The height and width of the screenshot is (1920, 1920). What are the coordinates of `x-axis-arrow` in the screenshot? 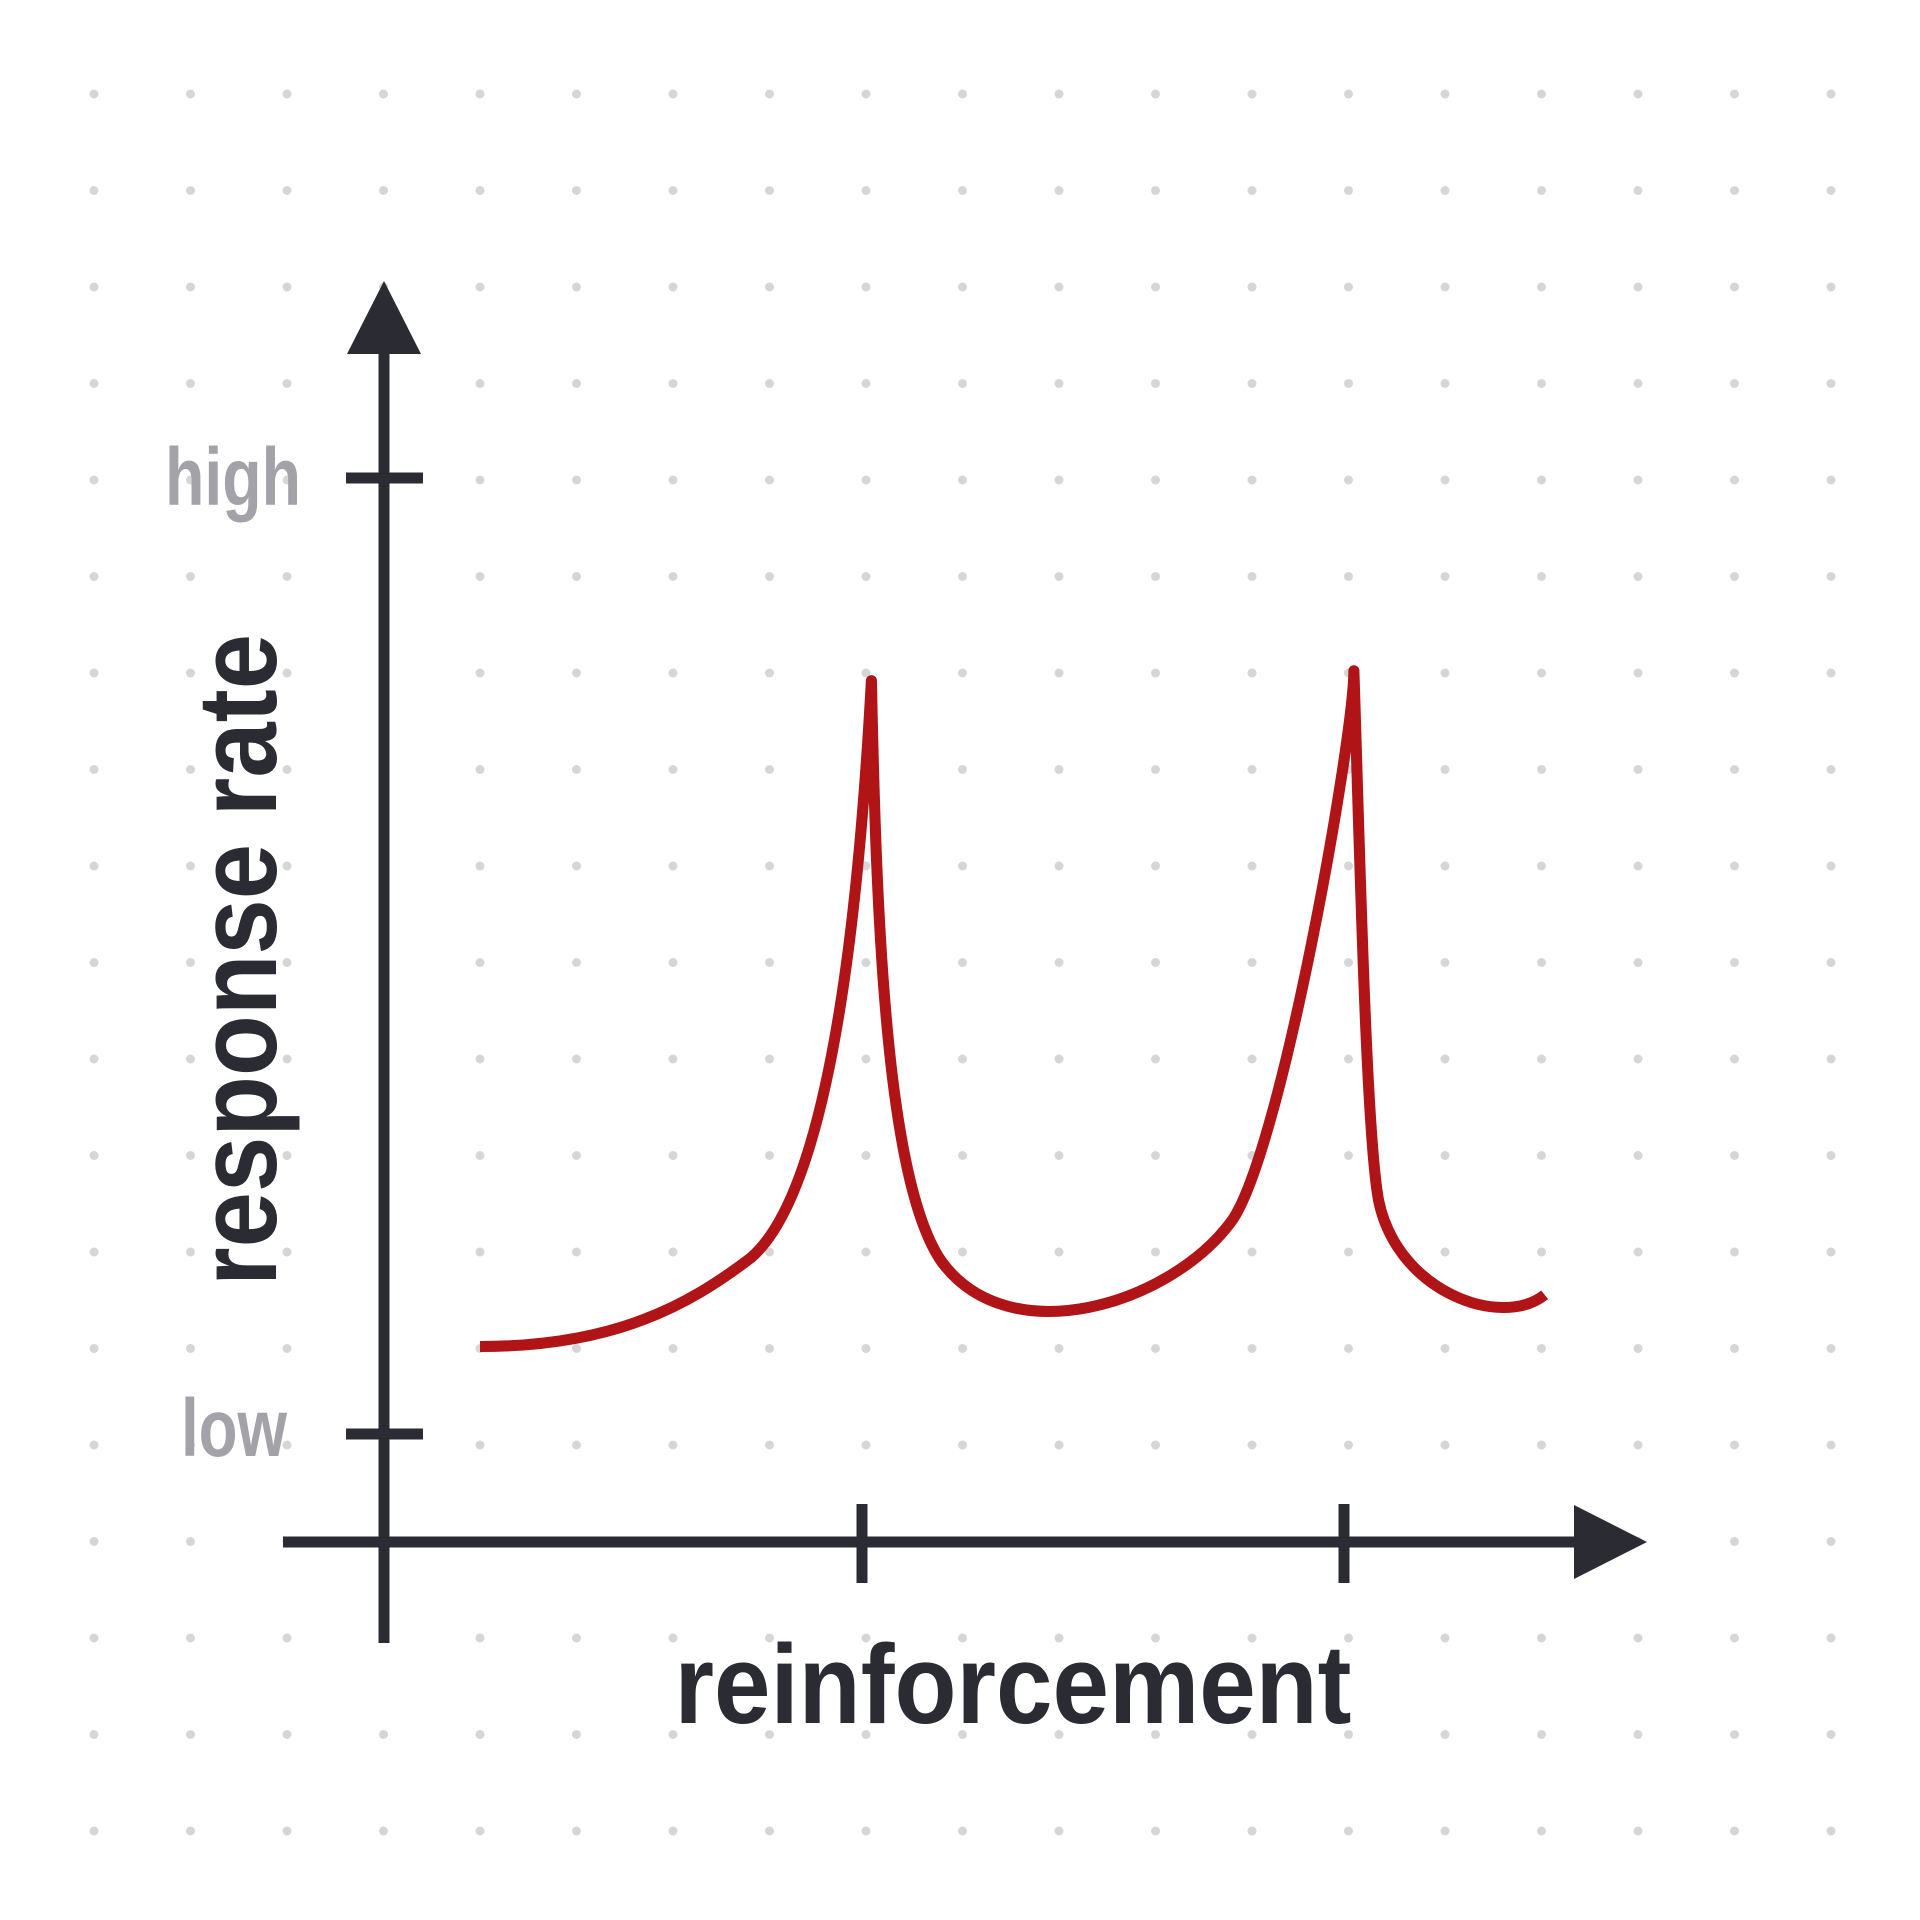 It's located at (1610, 1542).